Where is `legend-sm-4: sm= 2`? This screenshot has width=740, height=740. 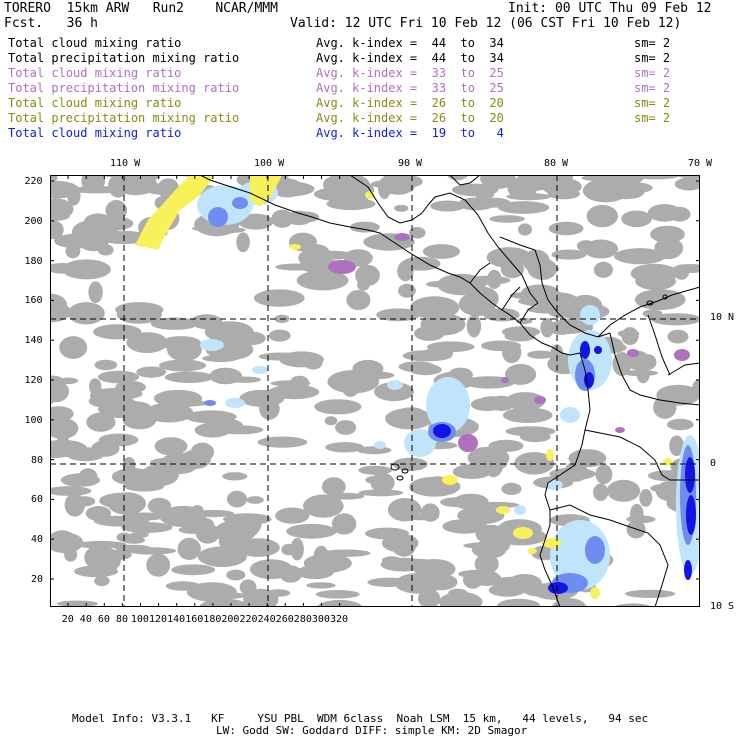 legend-sm-4: sm= 2 is located at coordinates (652, 103).